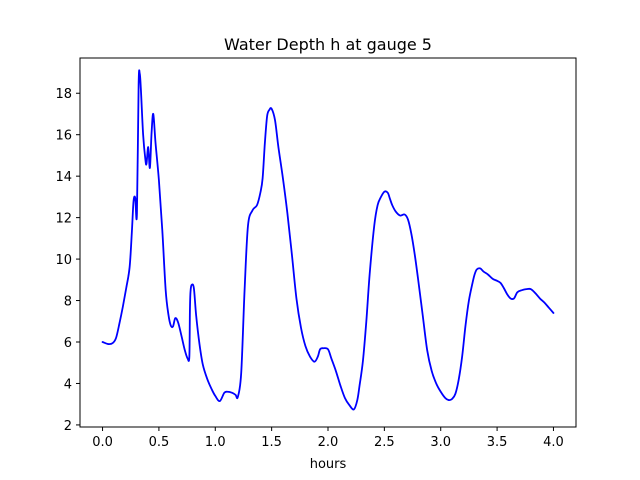 This screenshot has height=480, width=640. I want to click on x-tick-label: 1.5, so click(271, 442).